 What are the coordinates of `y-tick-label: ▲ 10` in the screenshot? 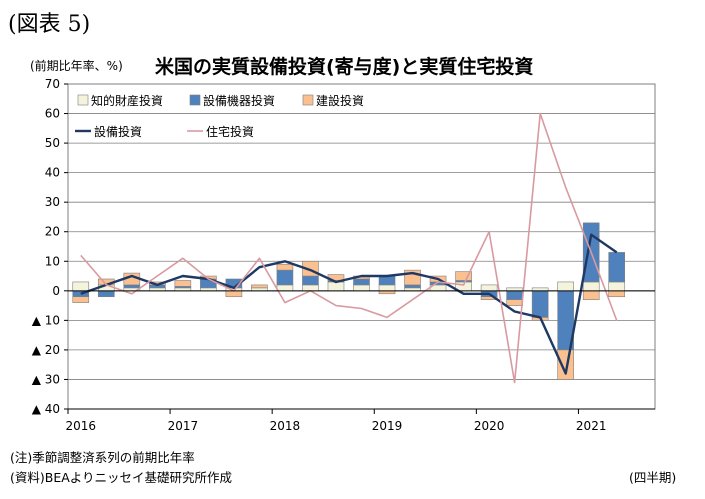 It's located at (46, 320).